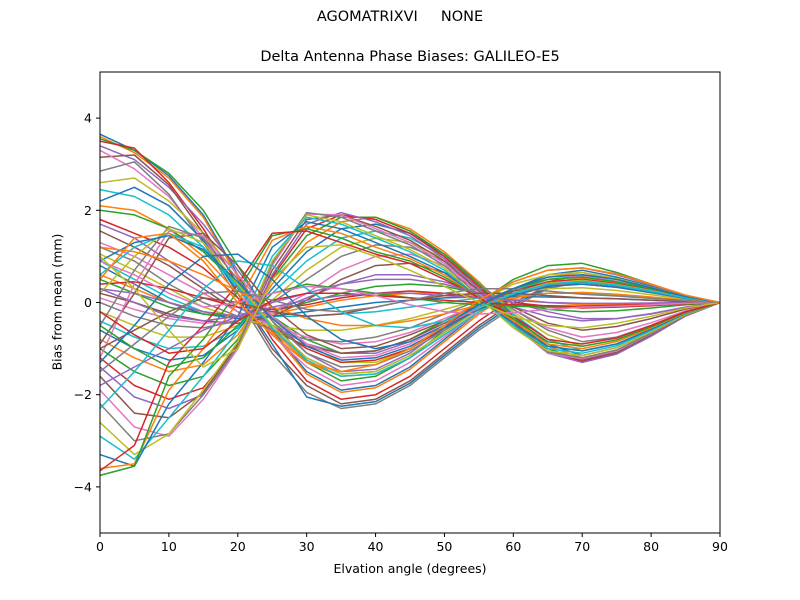  Describe the element at coordinates (444, 546) in the screenshot. I see `x-tick-label: 50` at that location.